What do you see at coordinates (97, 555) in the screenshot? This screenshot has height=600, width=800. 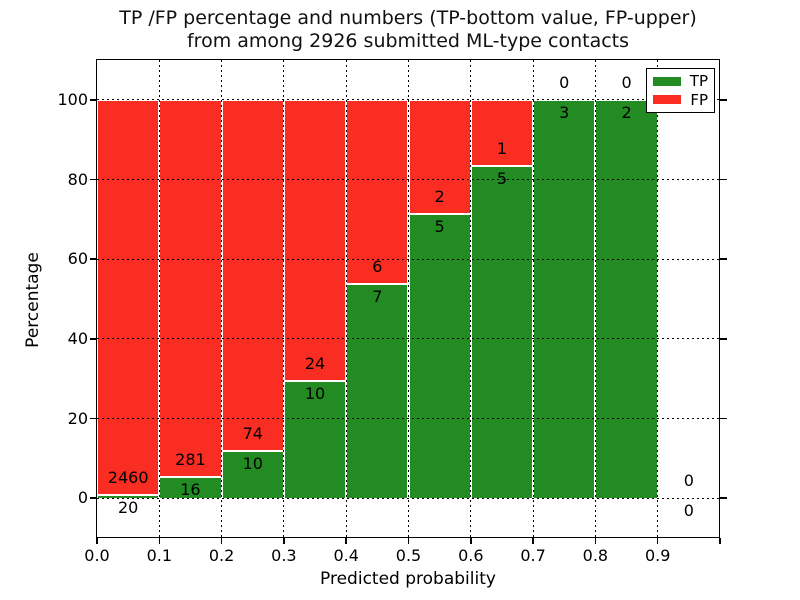 I see `x-tick-label: 0.0` at bounding box center [97, 555].